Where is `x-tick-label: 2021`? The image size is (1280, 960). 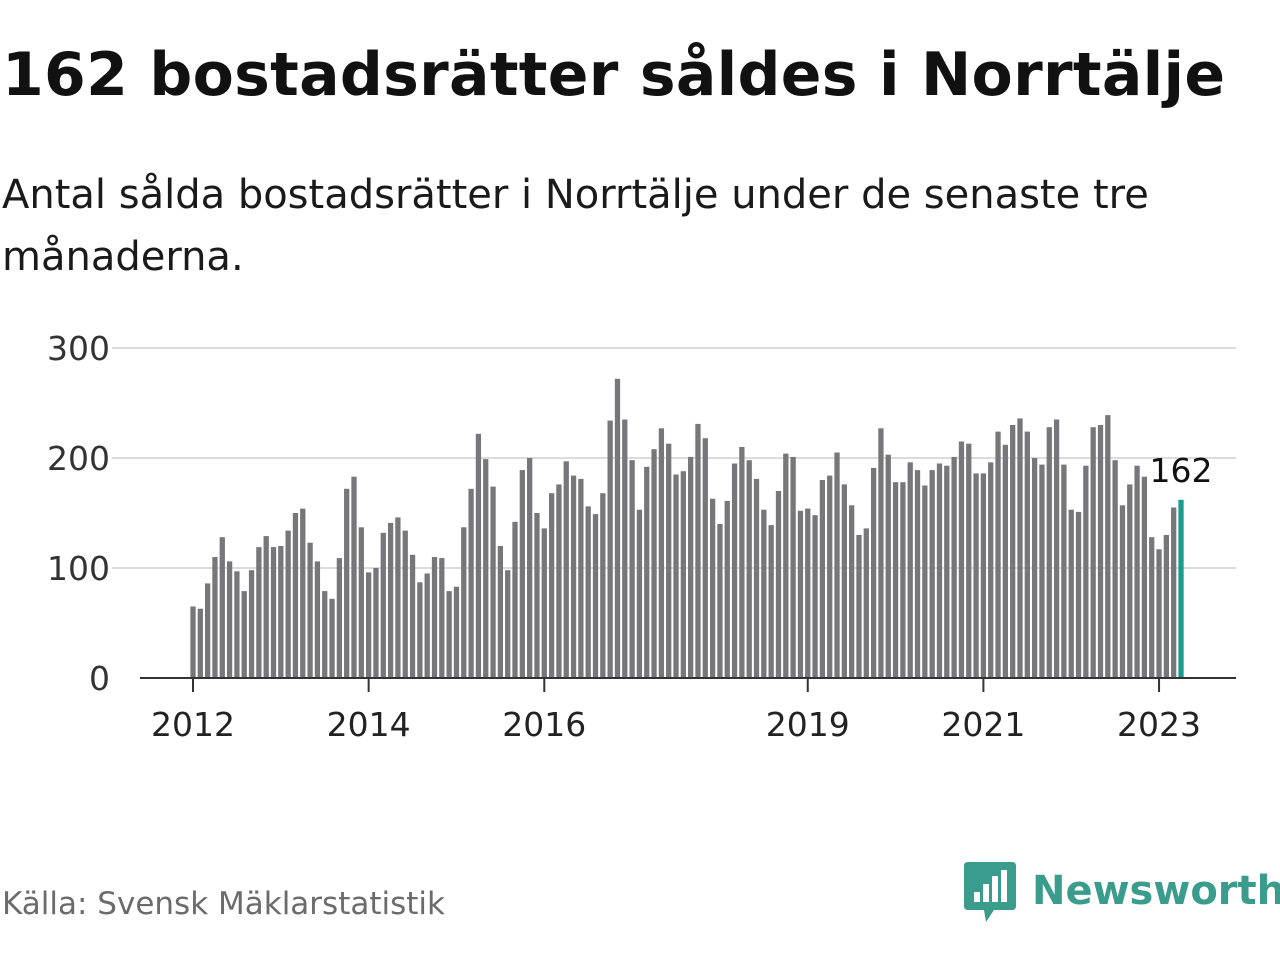
x-tick-label: 2021 is located at coordinates (983, 724).